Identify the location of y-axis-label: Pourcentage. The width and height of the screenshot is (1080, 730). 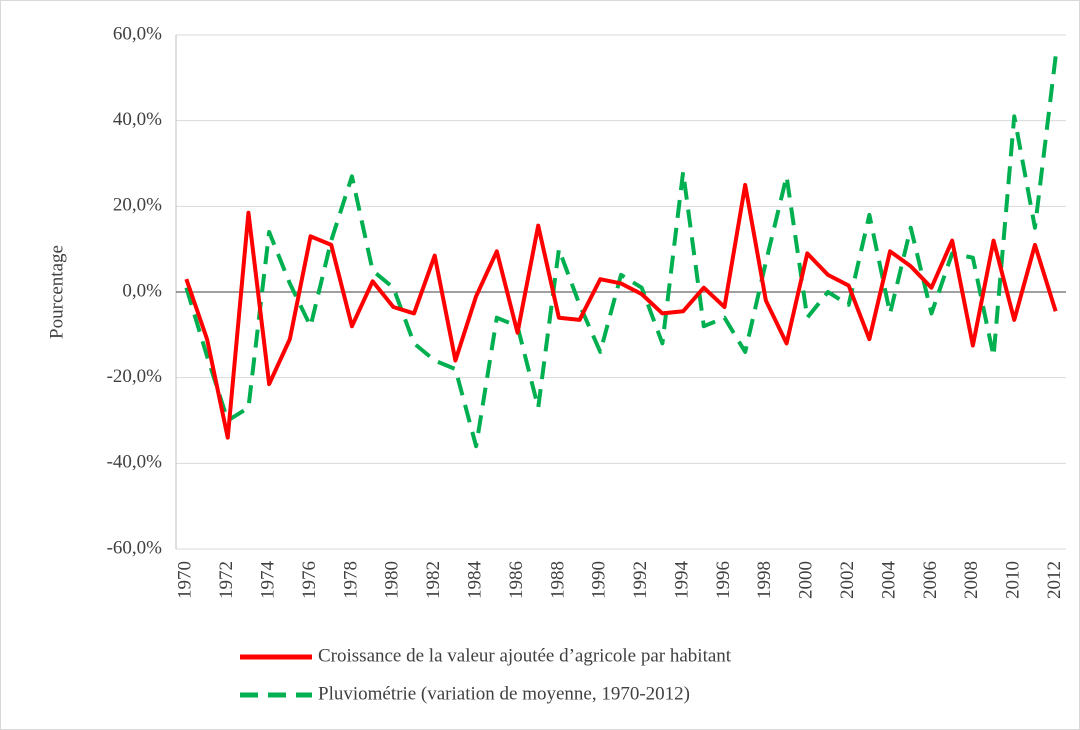
(56, 292).